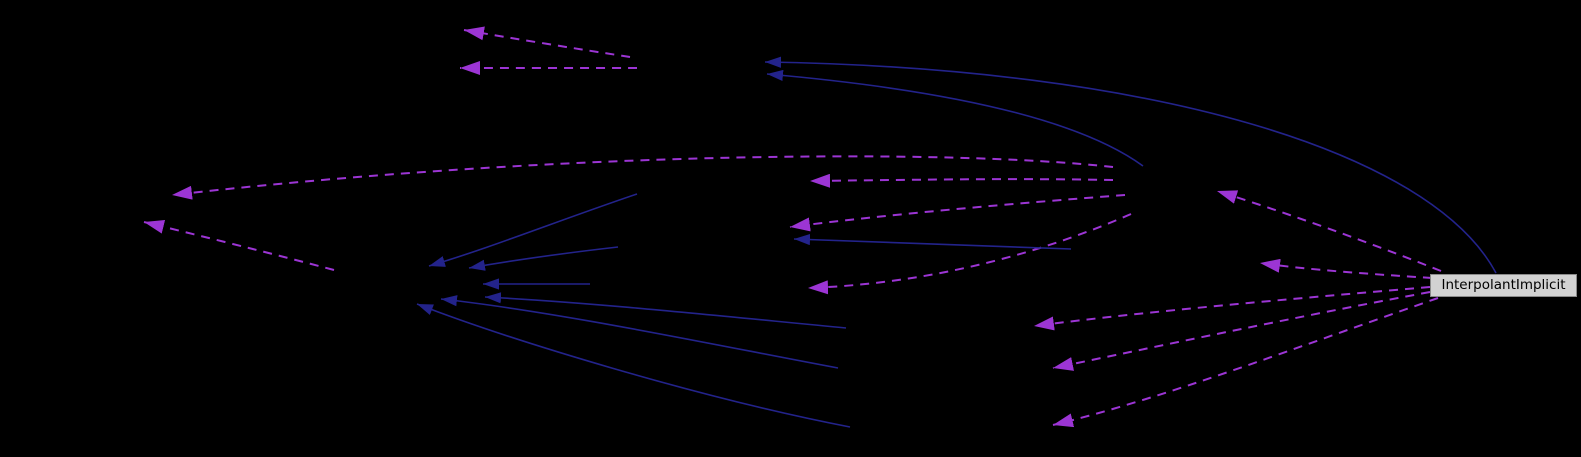  I want to click on edge-dashed-box-to-lower3, so click(1245, 362).